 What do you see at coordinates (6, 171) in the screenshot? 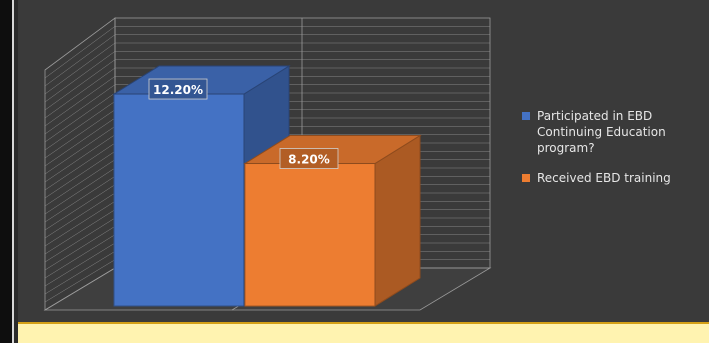
I see `left-panel-strip` at bounding box center [6, 171].